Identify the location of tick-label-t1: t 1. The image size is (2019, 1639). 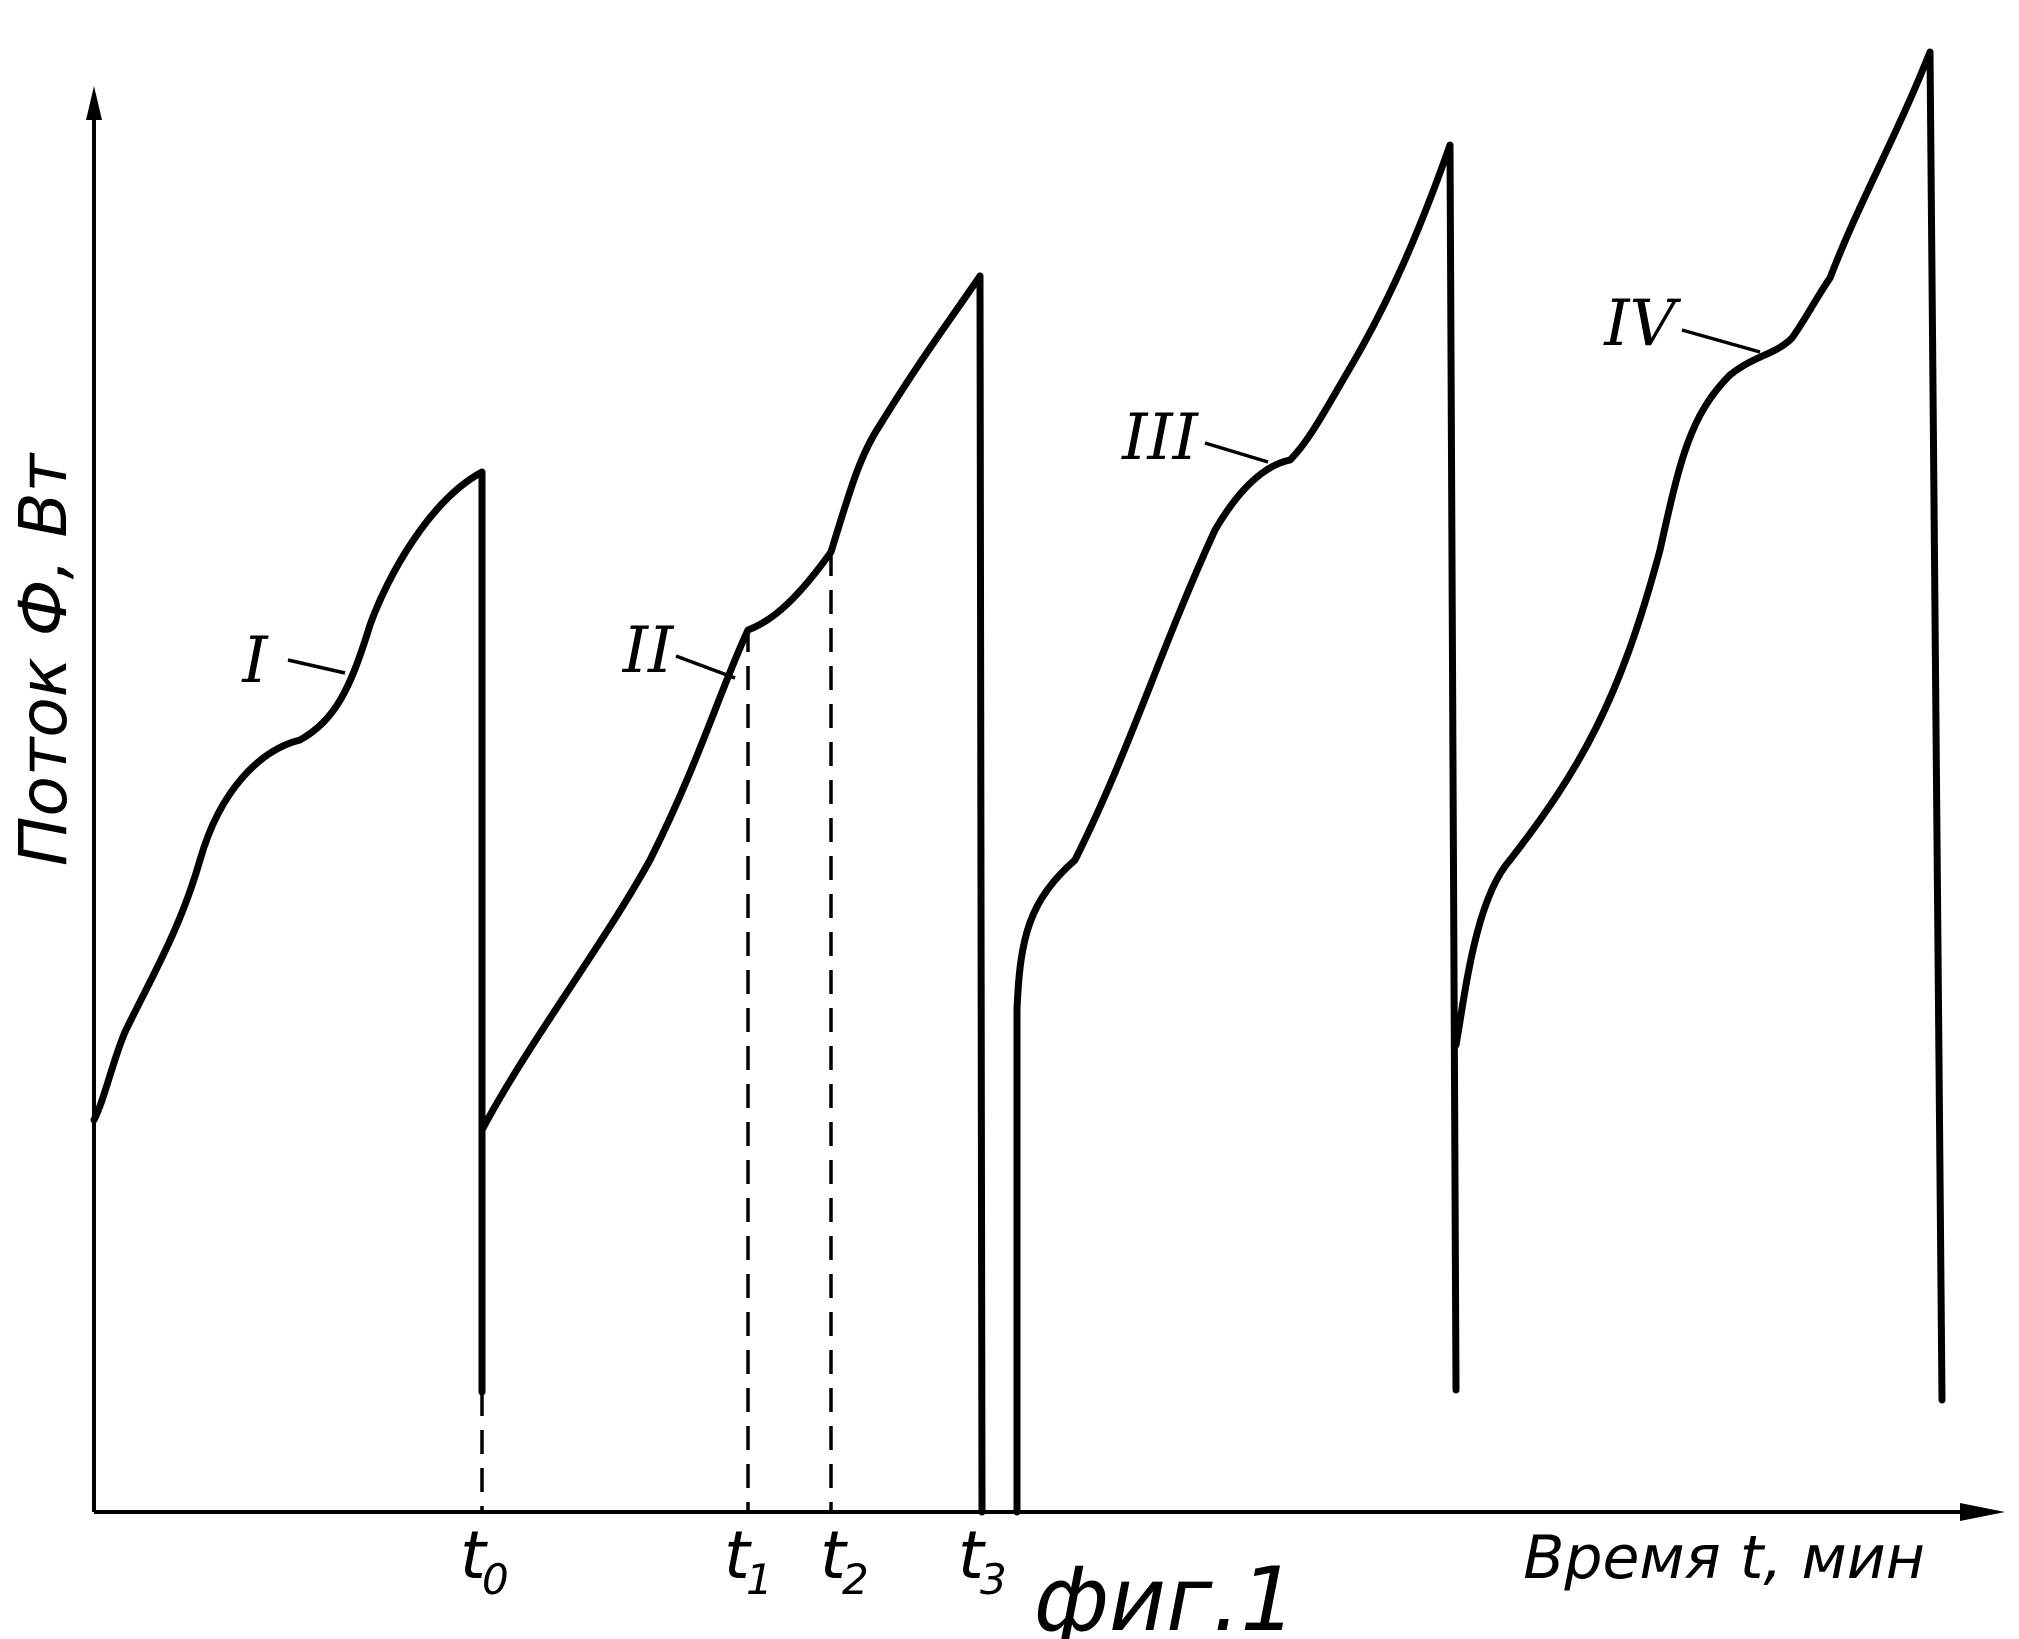
(748, 1560).